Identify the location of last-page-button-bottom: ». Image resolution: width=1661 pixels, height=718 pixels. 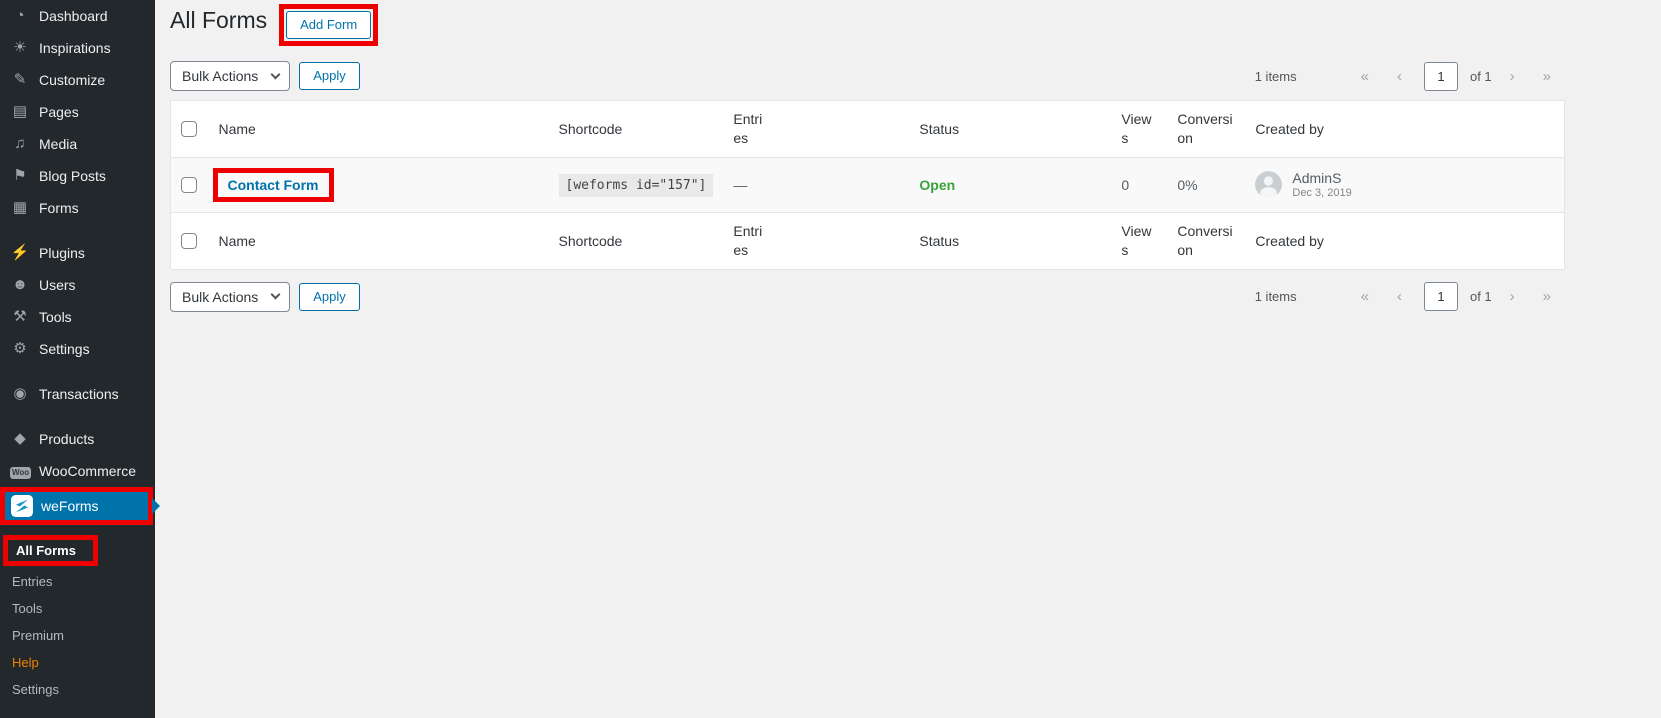
(1546, 297).